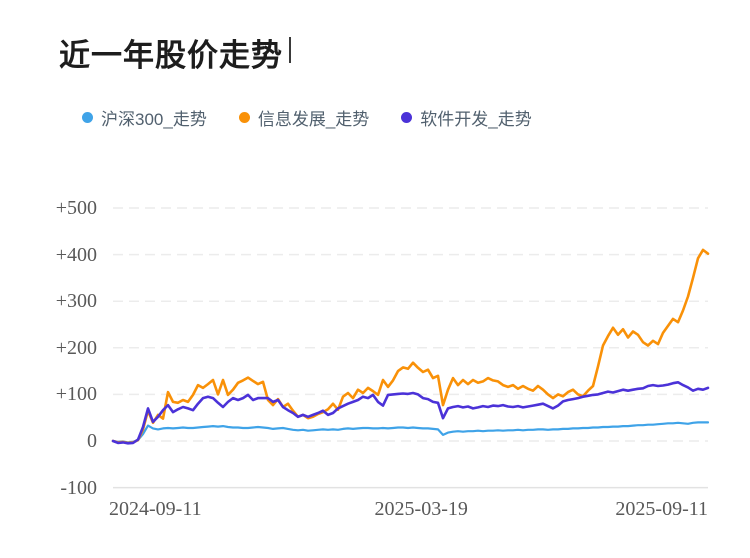  I want to click on page-title: 近一年股价走势, so click(171, 55).